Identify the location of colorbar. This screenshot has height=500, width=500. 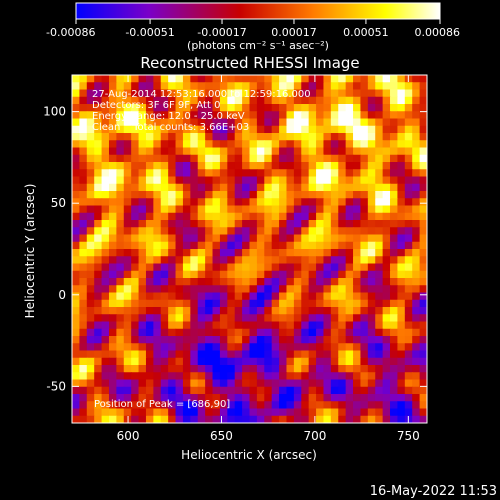
(258, 11).